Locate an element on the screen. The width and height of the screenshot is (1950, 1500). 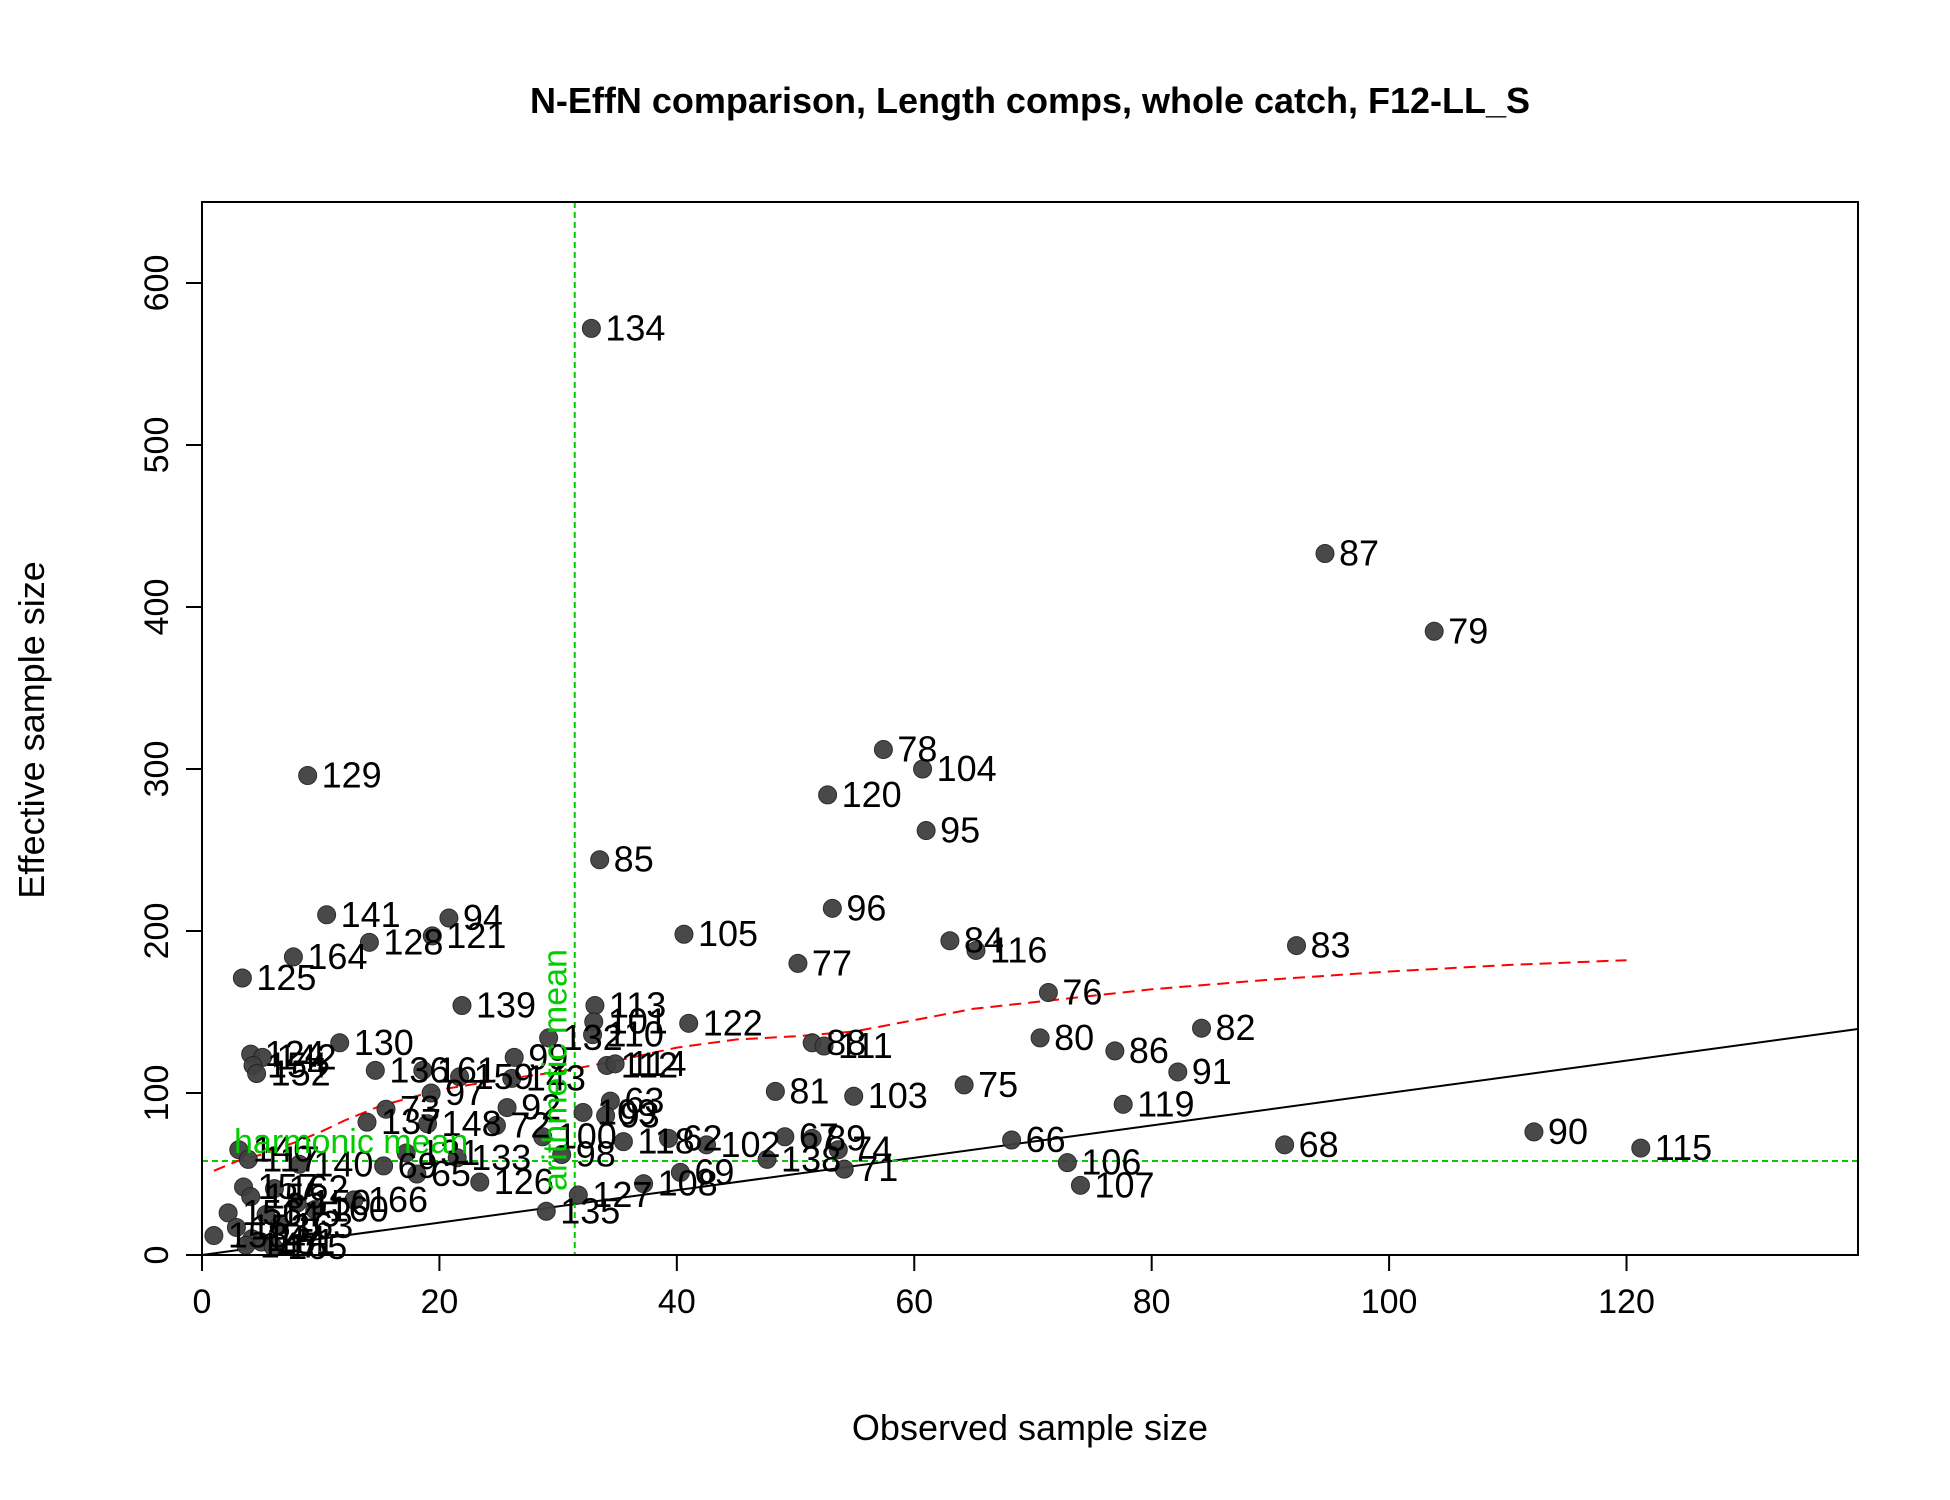
point-label: 164 is located at coordinates (337, 956).